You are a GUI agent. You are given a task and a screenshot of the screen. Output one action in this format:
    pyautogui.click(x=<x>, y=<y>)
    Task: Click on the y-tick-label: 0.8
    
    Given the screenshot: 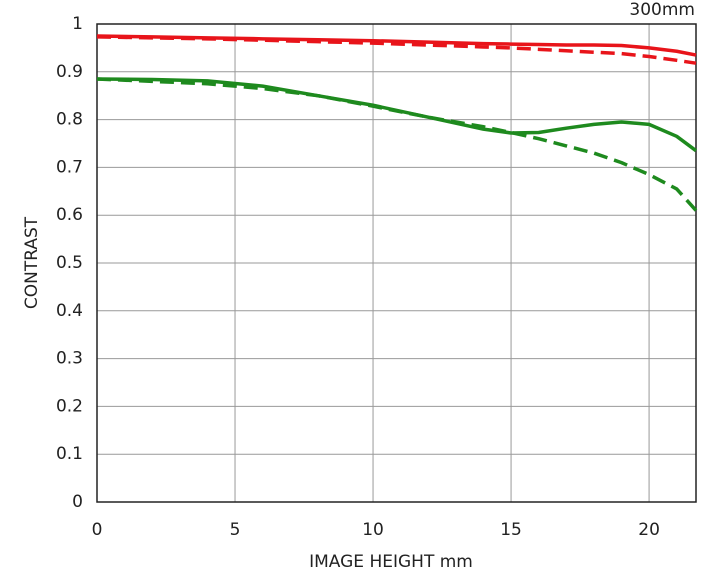 What is the action you would take?
    pyautogui.click(x=69, y=120)
    